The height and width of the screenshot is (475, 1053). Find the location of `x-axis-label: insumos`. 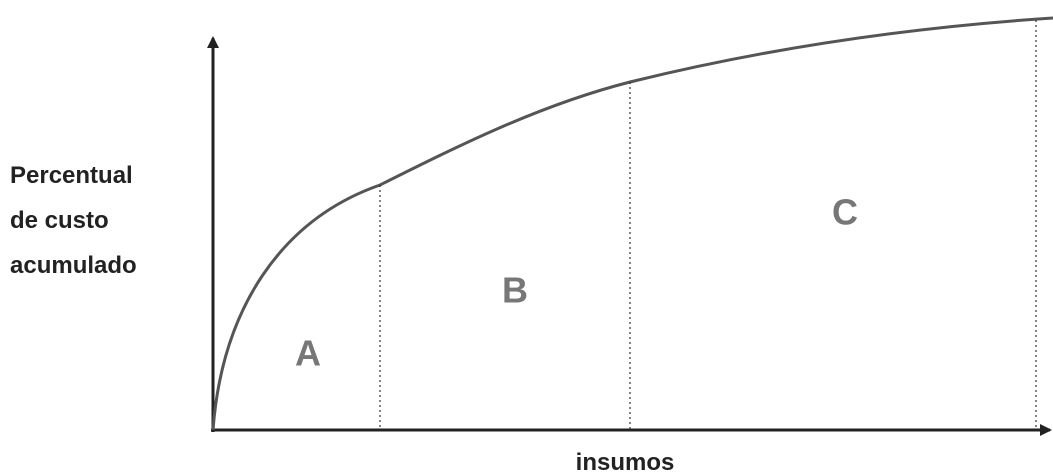

x-axis-label: insumos is located at coordinates (625, 462).